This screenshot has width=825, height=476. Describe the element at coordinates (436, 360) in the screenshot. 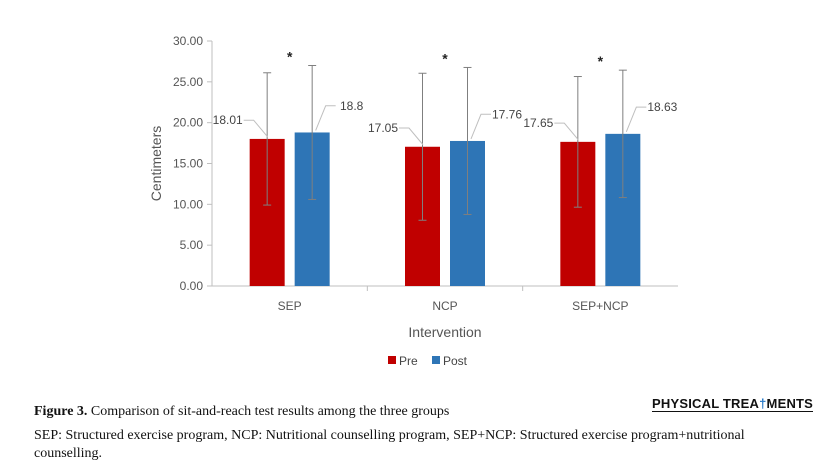

I see `legend-swatch-post` at that location.